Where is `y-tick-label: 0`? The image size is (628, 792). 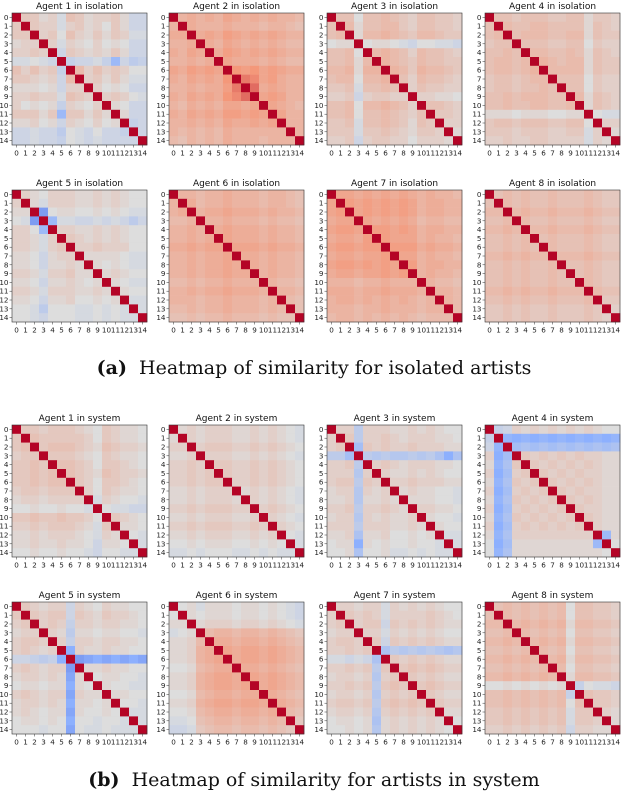
y-tick-label: 0 is located at coordinates (163, 429).